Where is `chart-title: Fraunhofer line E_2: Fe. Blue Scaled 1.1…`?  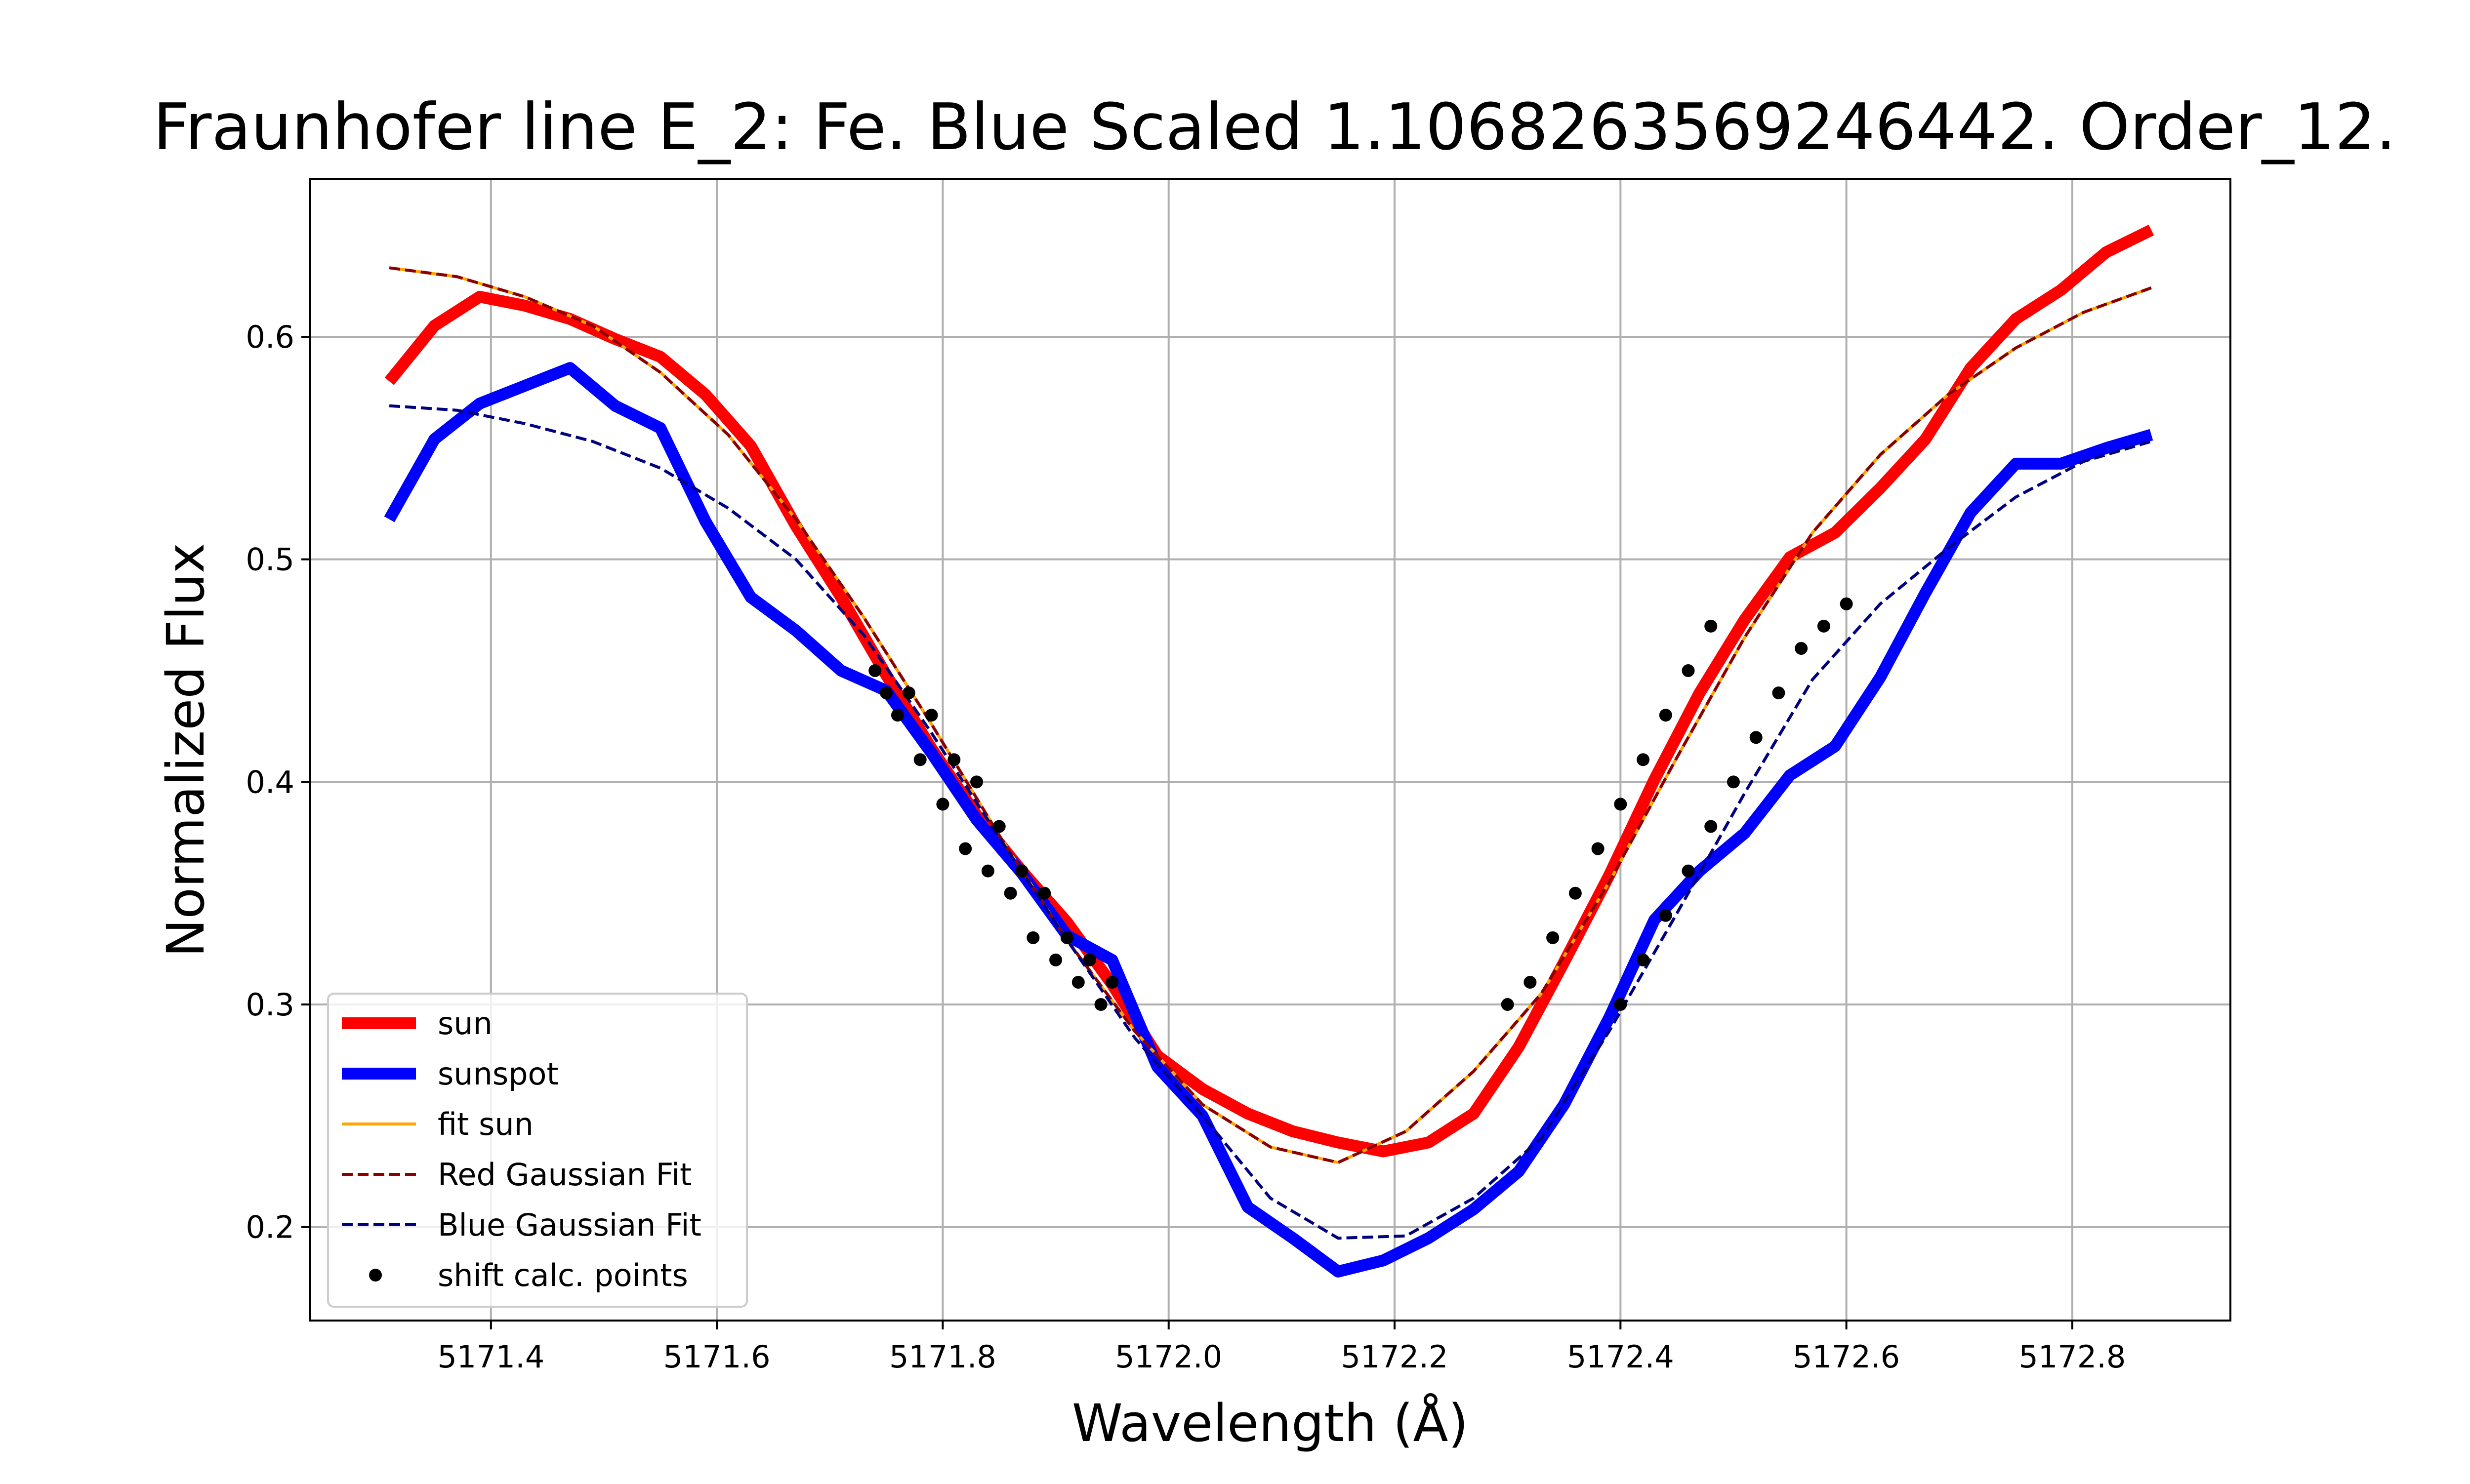
chart-title: Fraunhofer line E_2: Fe. Blue Scaled 1.1… is located at coordinates (1274, 126).